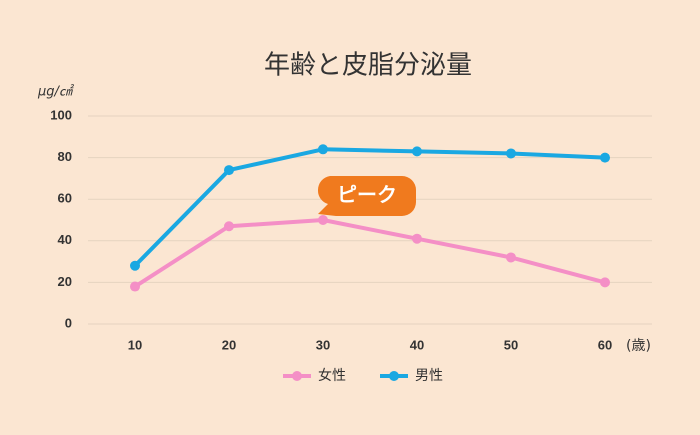 The image size is (700, 435). What do you see at coordinates (65, 198) in the screenshot?
I see `y-tick-label: 60` at bounding box center [65, 198].